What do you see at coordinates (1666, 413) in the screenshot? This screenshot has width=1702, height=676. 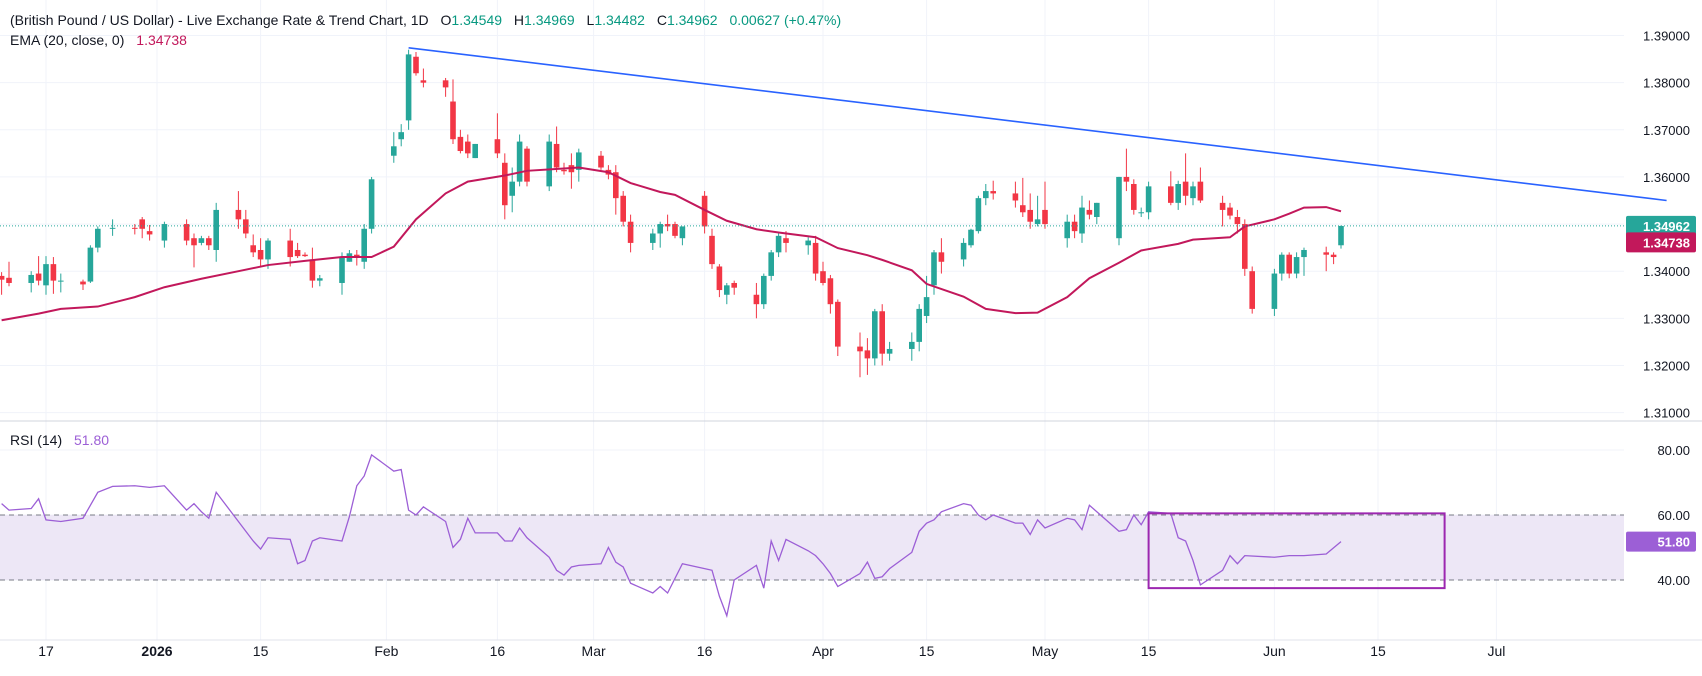 I see `y-tick-label: 1.31000` at bounding box center [1666, 413].